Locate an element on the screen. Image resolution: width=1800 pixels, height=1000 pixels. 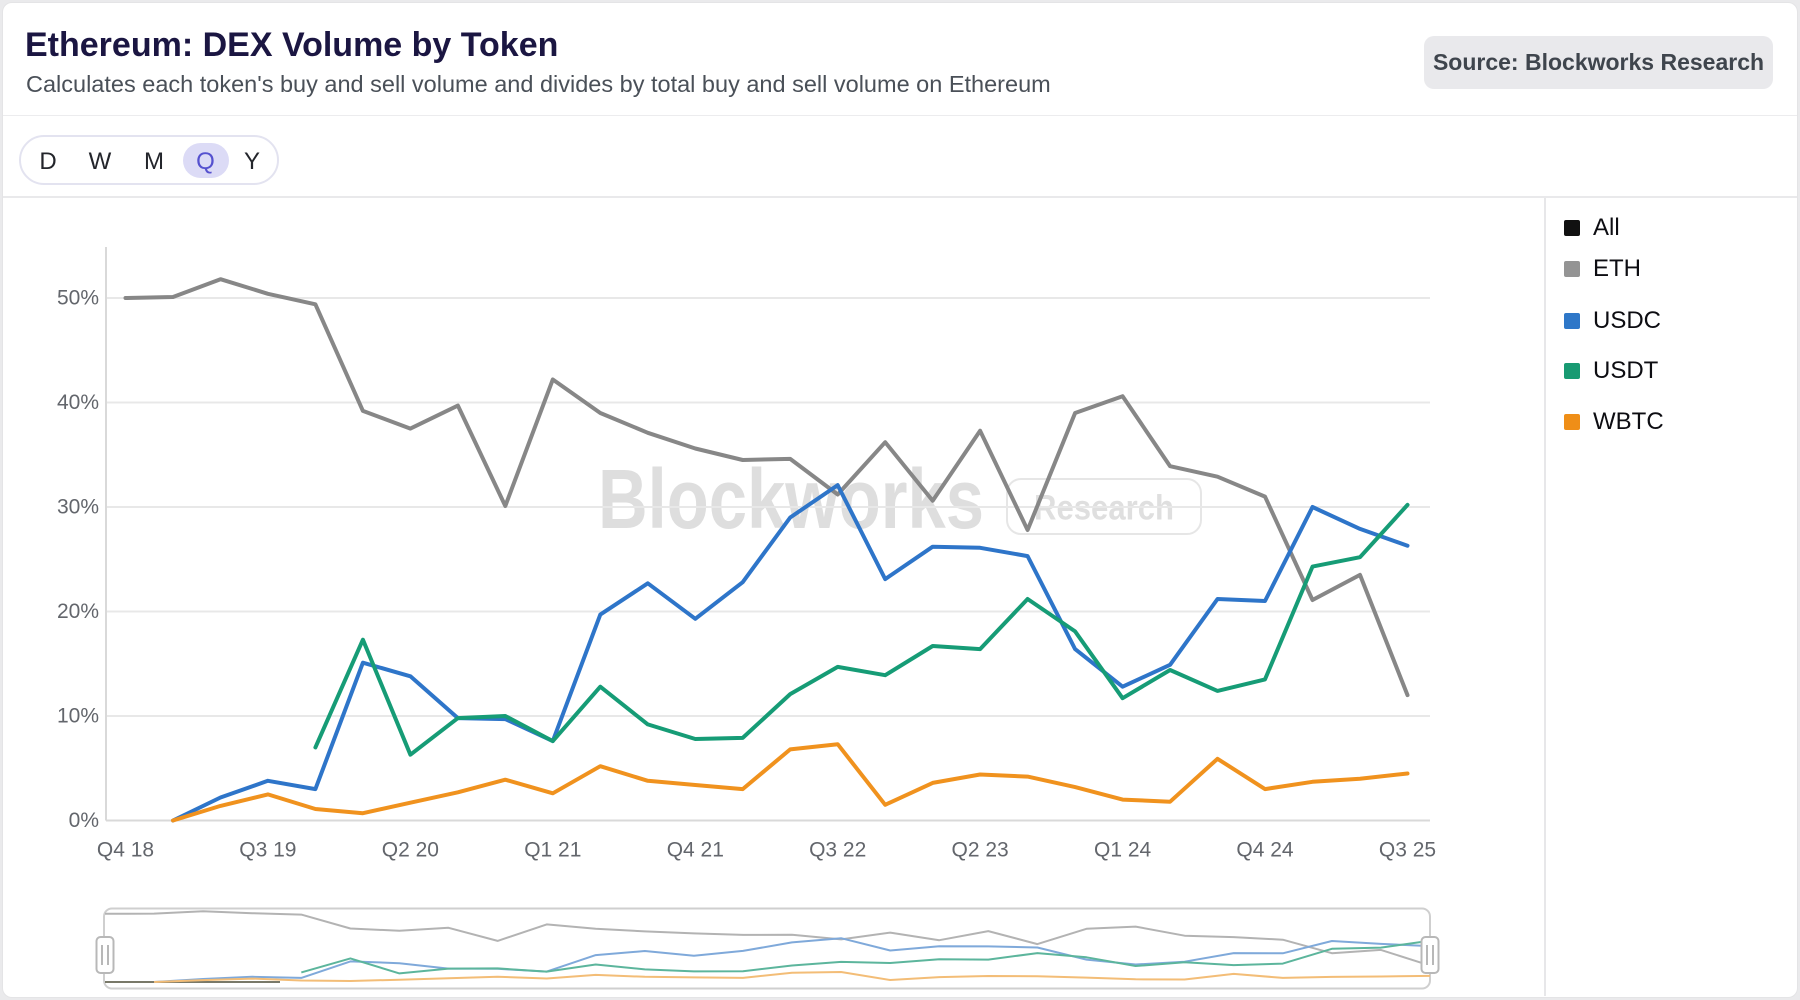
svg-text: Q2 20 is located at coordinates (410, 850).